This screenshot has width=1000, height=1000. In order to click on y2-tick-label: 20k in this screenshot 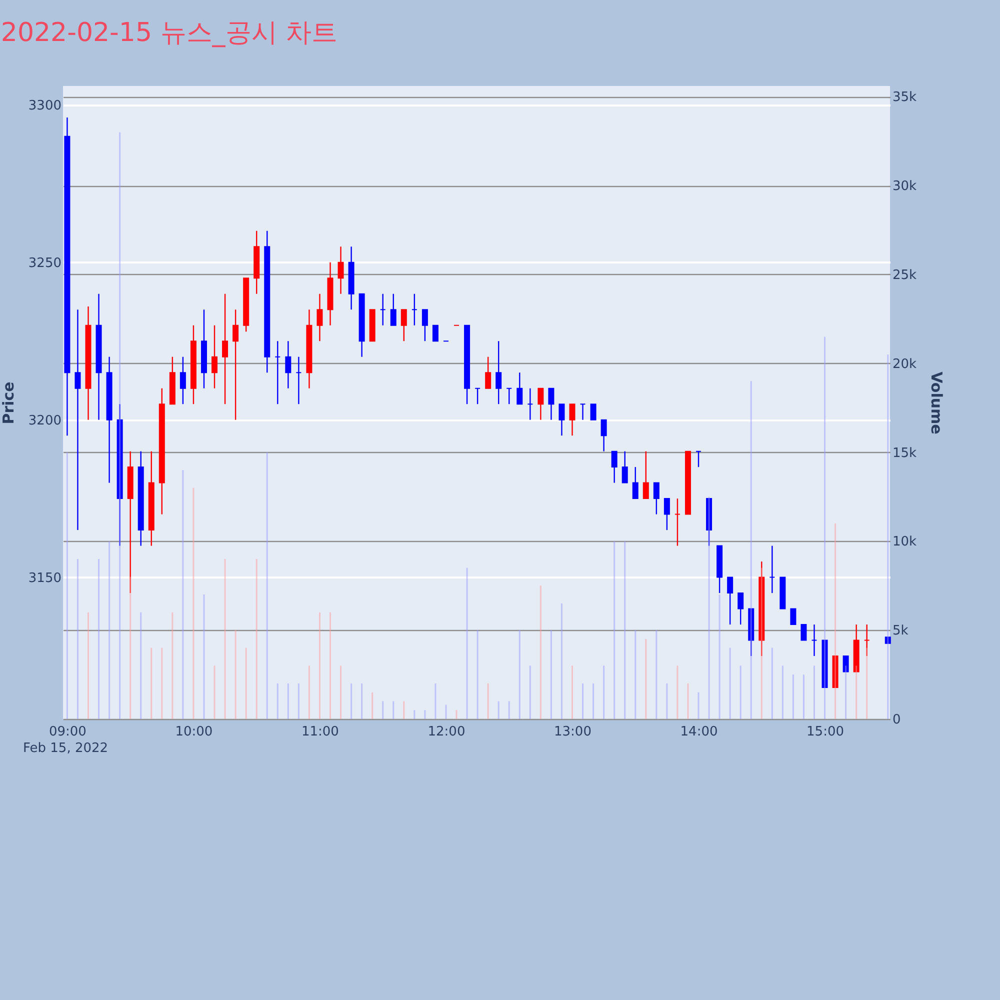, I will do `click(905, 364)`.